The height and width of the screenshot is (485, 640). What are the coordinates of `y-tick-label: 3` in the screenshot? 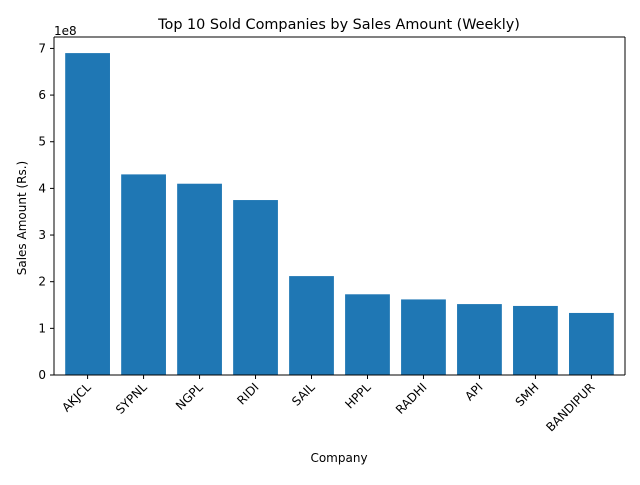 It's located at (42, 235).